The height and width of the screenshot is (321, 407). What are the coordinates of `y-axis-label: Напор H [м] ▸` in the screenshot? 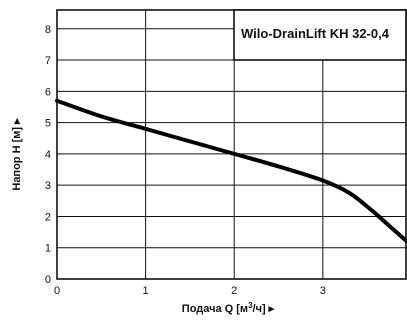 It's located at (17, 154).